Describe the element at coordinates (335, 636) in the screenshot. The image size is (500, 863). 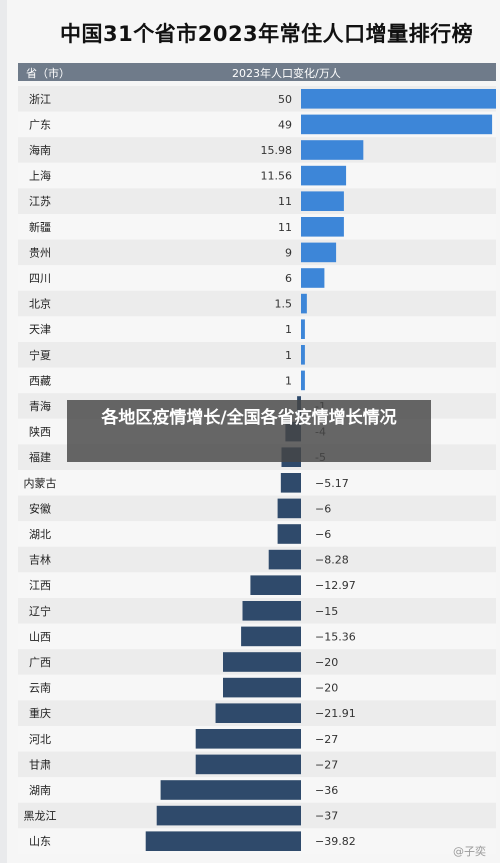
I see `value-label: −15.36` at that location.